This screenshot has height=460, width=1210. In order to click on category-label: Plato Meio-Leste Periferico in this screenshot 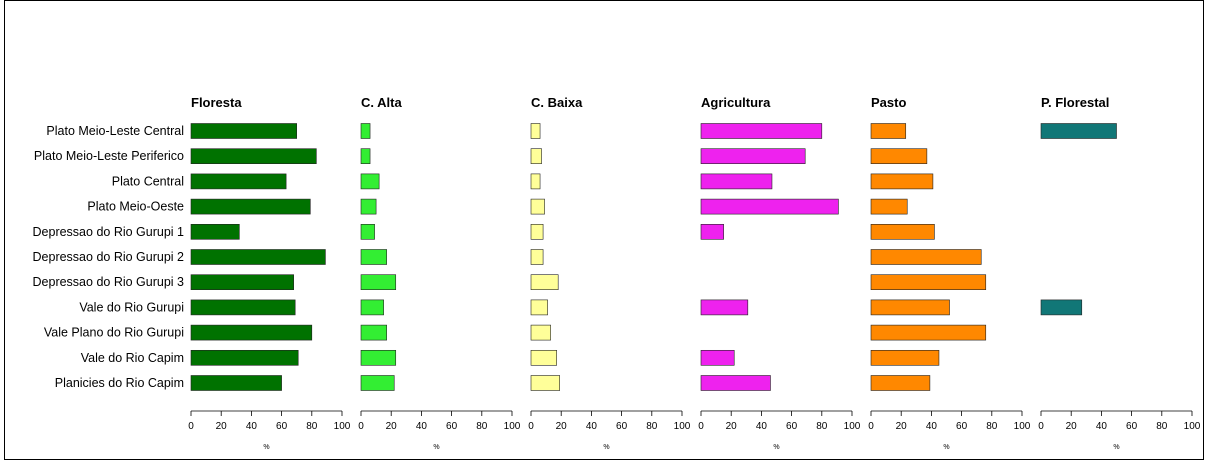, I will do `click(109, 156)`.